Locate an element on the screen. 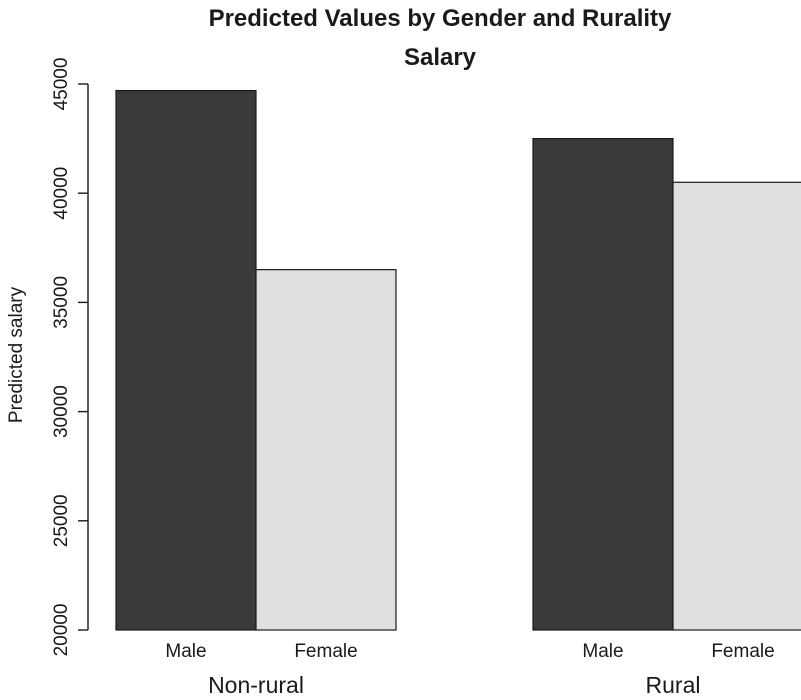 The height and width of the screenshot is (700, 801). y-tick-label: 35000 is located at coordinates (61, 302).